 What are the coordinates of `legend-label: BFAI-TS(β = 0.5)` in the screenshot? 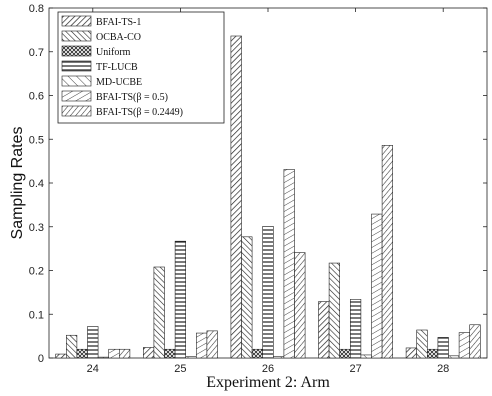 It's located at (132, 97).